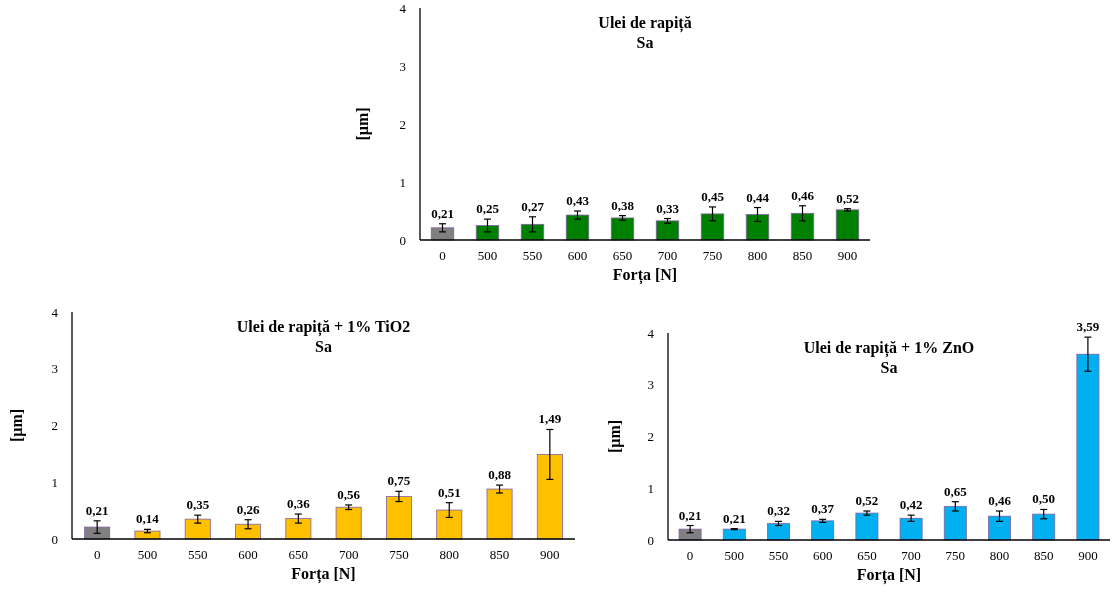  I want to click on data-label: 0,25, so click(488, 209).